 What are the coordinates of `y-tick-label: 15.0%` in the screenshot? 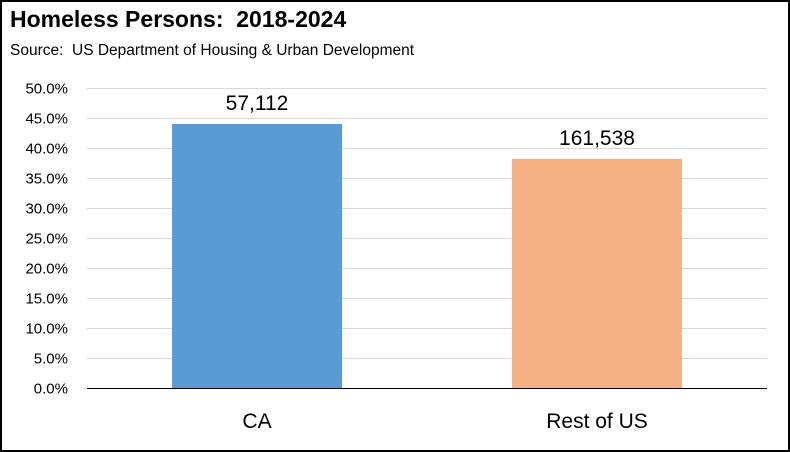 It's located at (46, 299).